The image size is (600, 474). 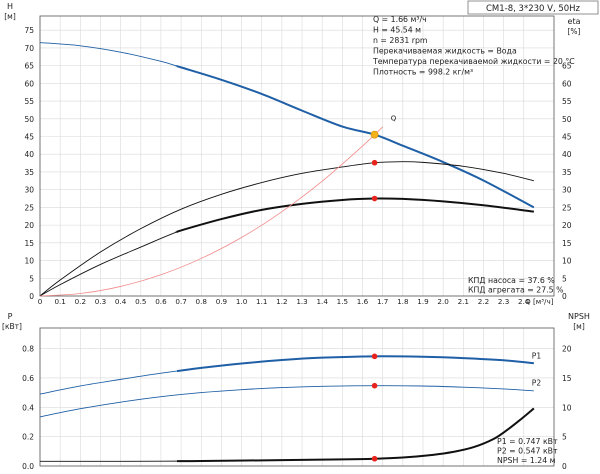 What do you see at coordinates (511, 280) in the screenshot?
I see `efficiency-label: КПД насоса = 37.6 %` at bounding box center [511, 280].